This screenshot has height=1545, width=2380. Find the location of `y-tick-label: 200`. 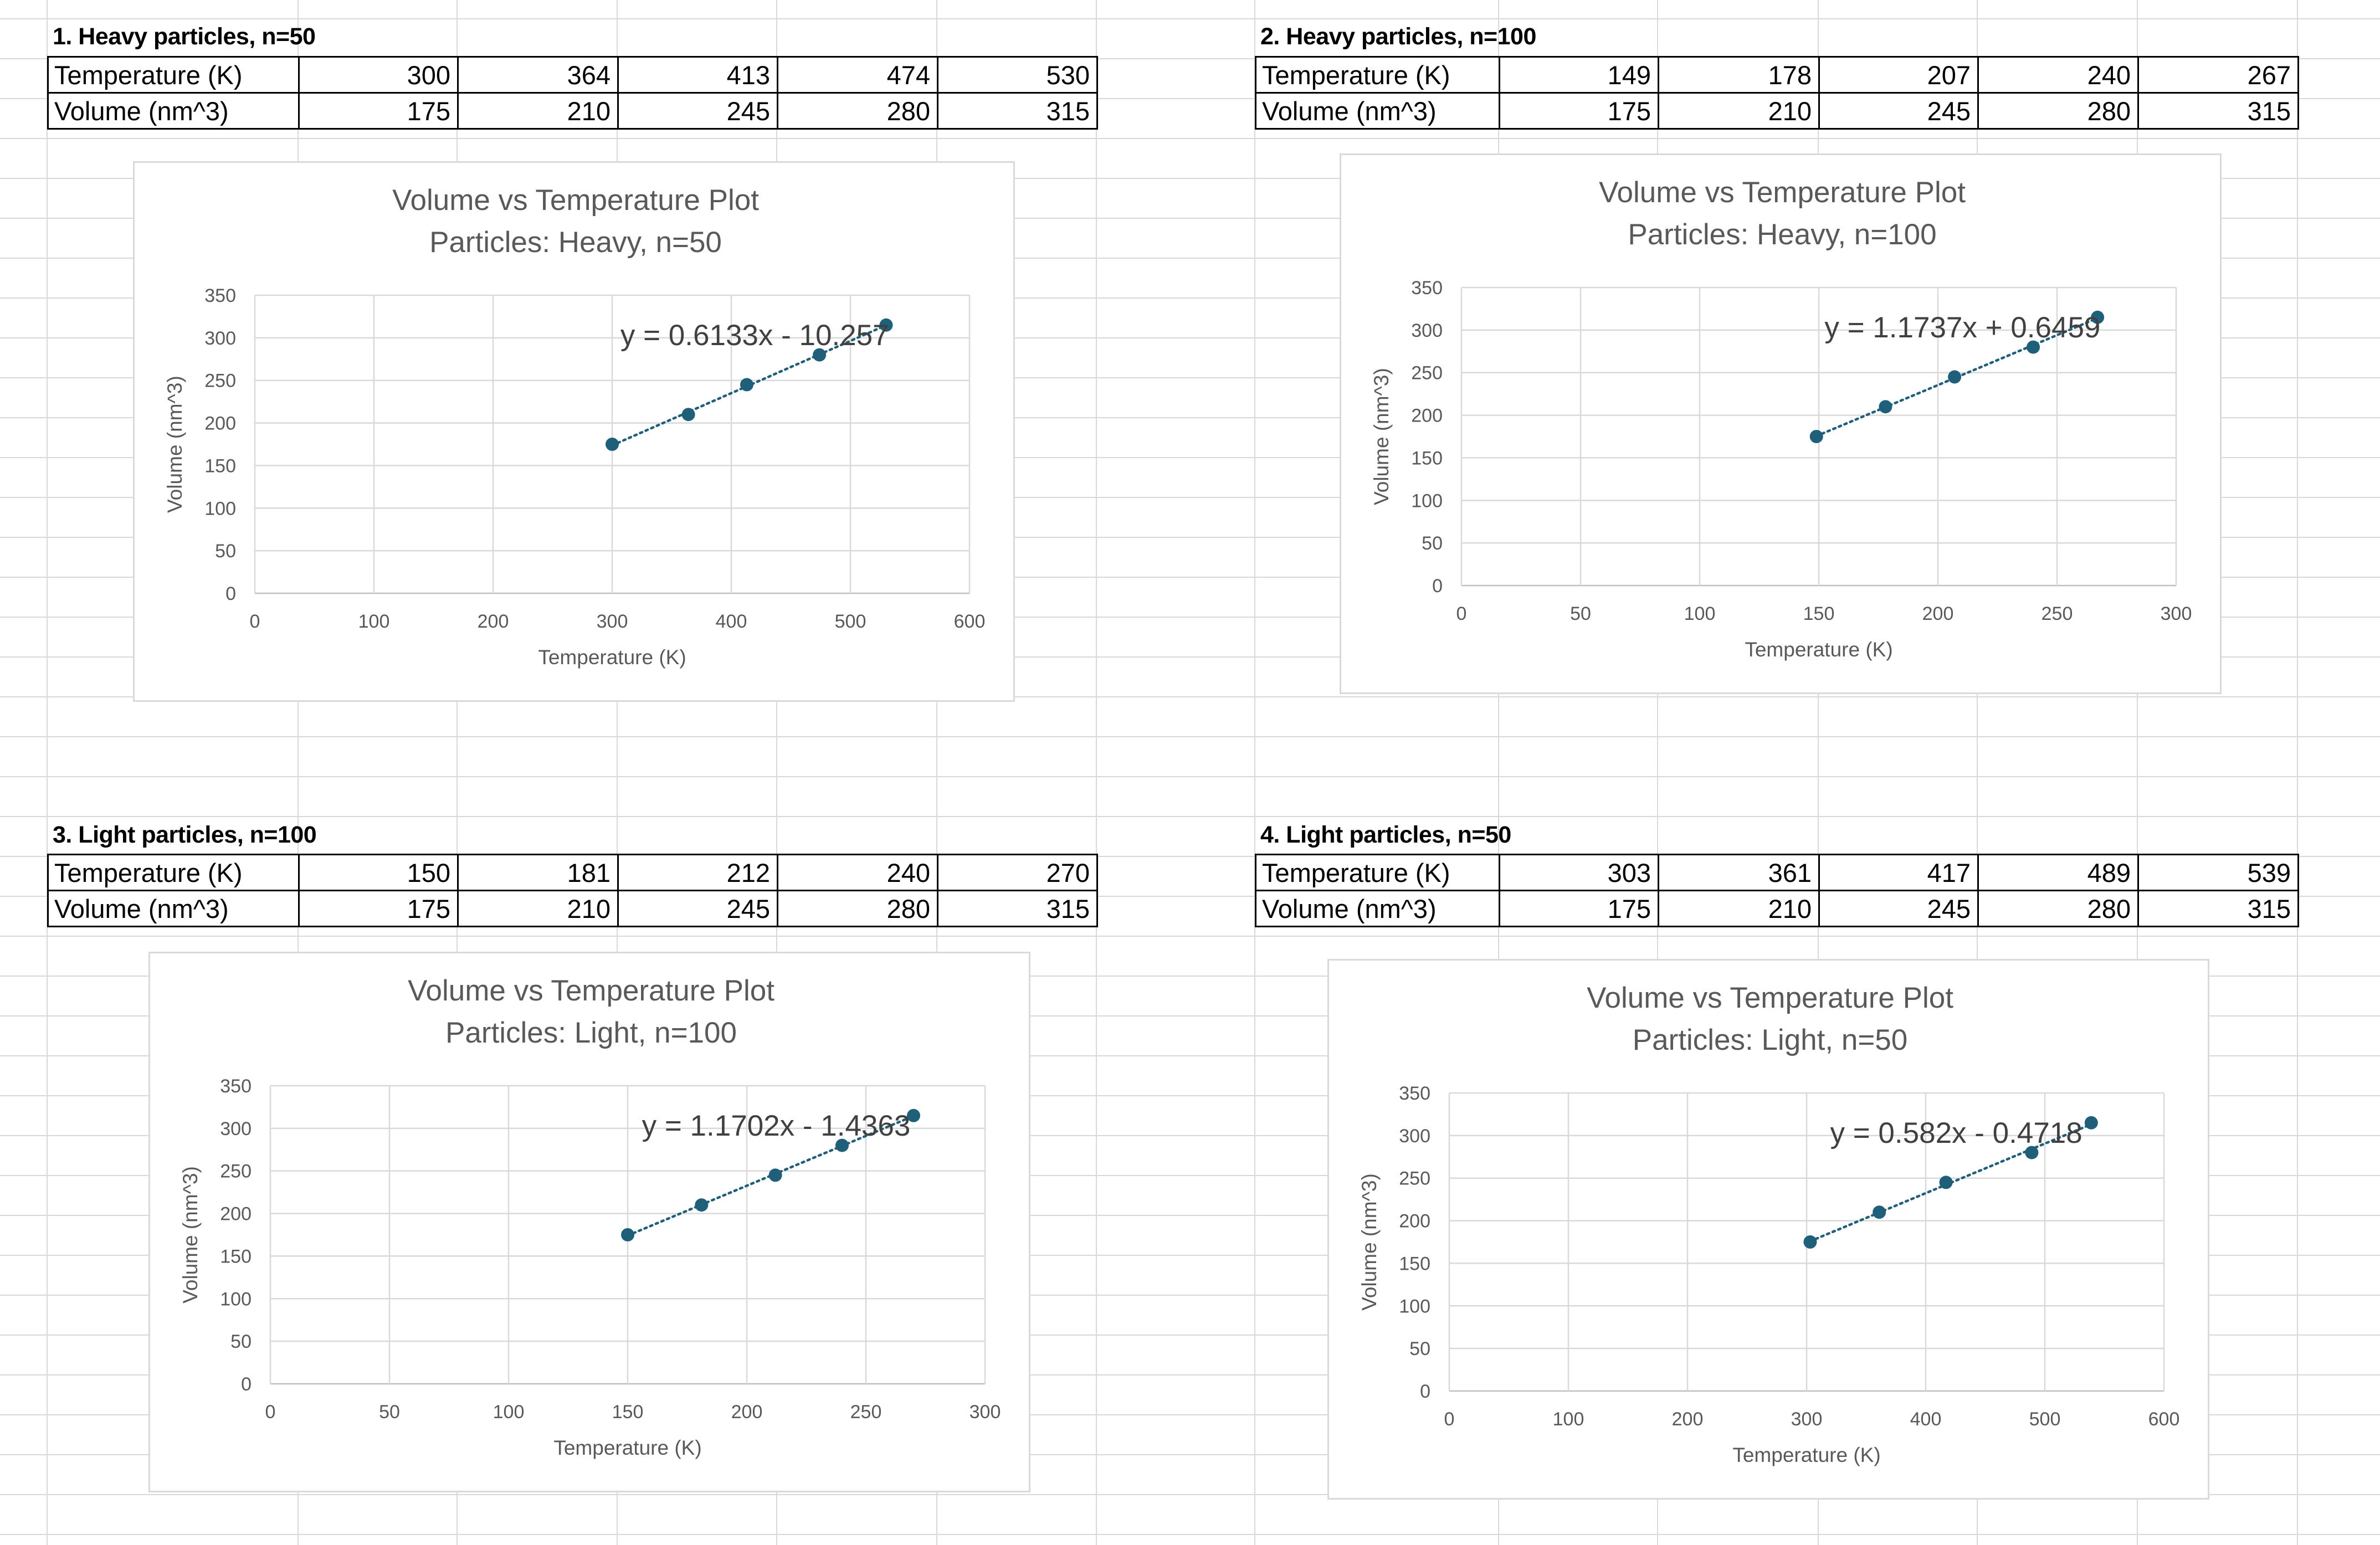

y-tick-label: 200 is located at coordinates (236, 1214).